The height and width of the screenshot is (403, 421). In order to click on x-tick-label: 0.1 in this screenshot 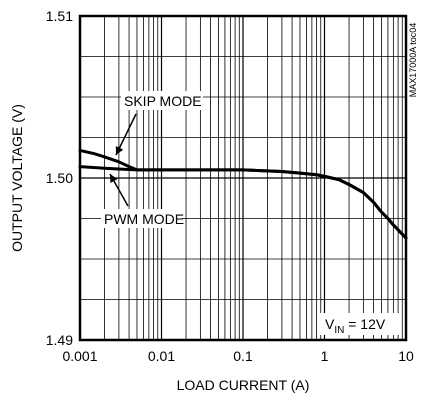, I will do `click(243, 356)`.